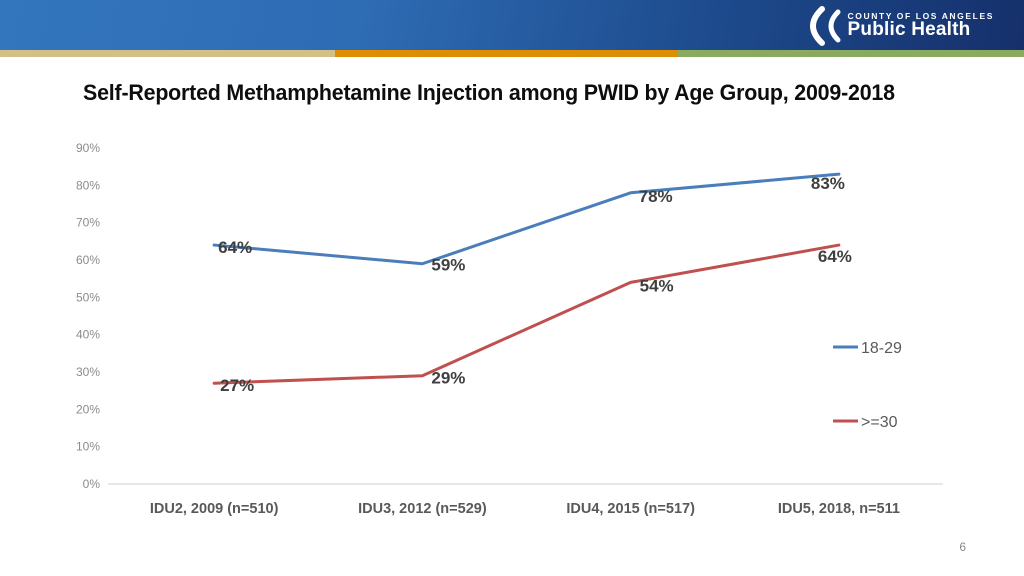 The image size is (1024, 576). Describe the element at coordinates (88, 185) in the screenshot. I see `y-tick-label: 80%` at that location.